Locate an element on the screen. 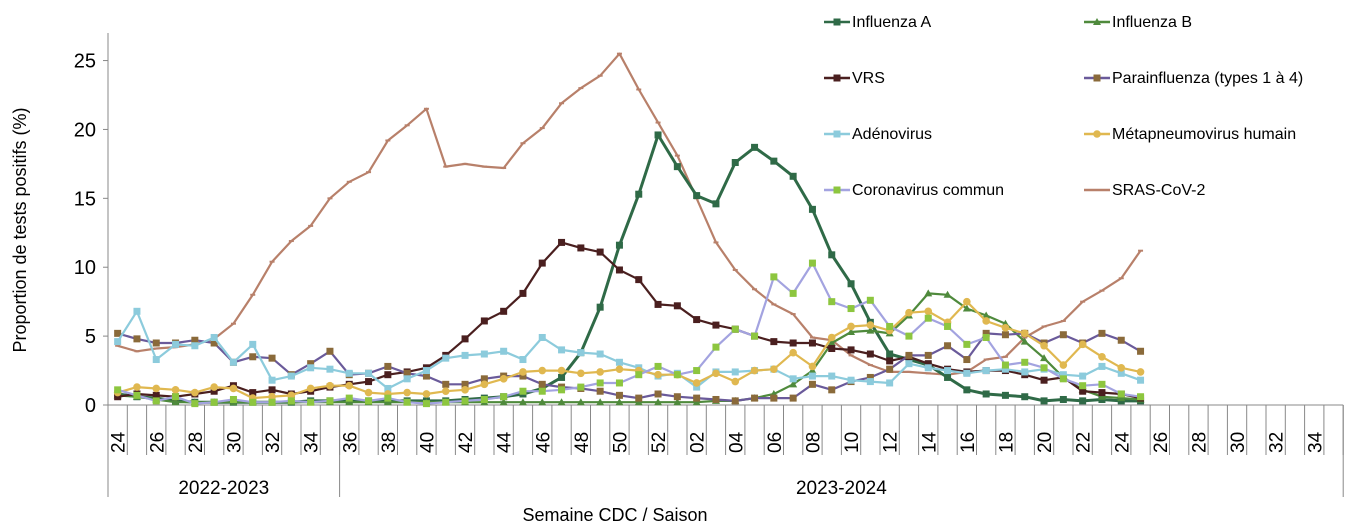 This screenshot has width=1353, height=531. x-tick-label: 34 is located at coordinates (312, 442).